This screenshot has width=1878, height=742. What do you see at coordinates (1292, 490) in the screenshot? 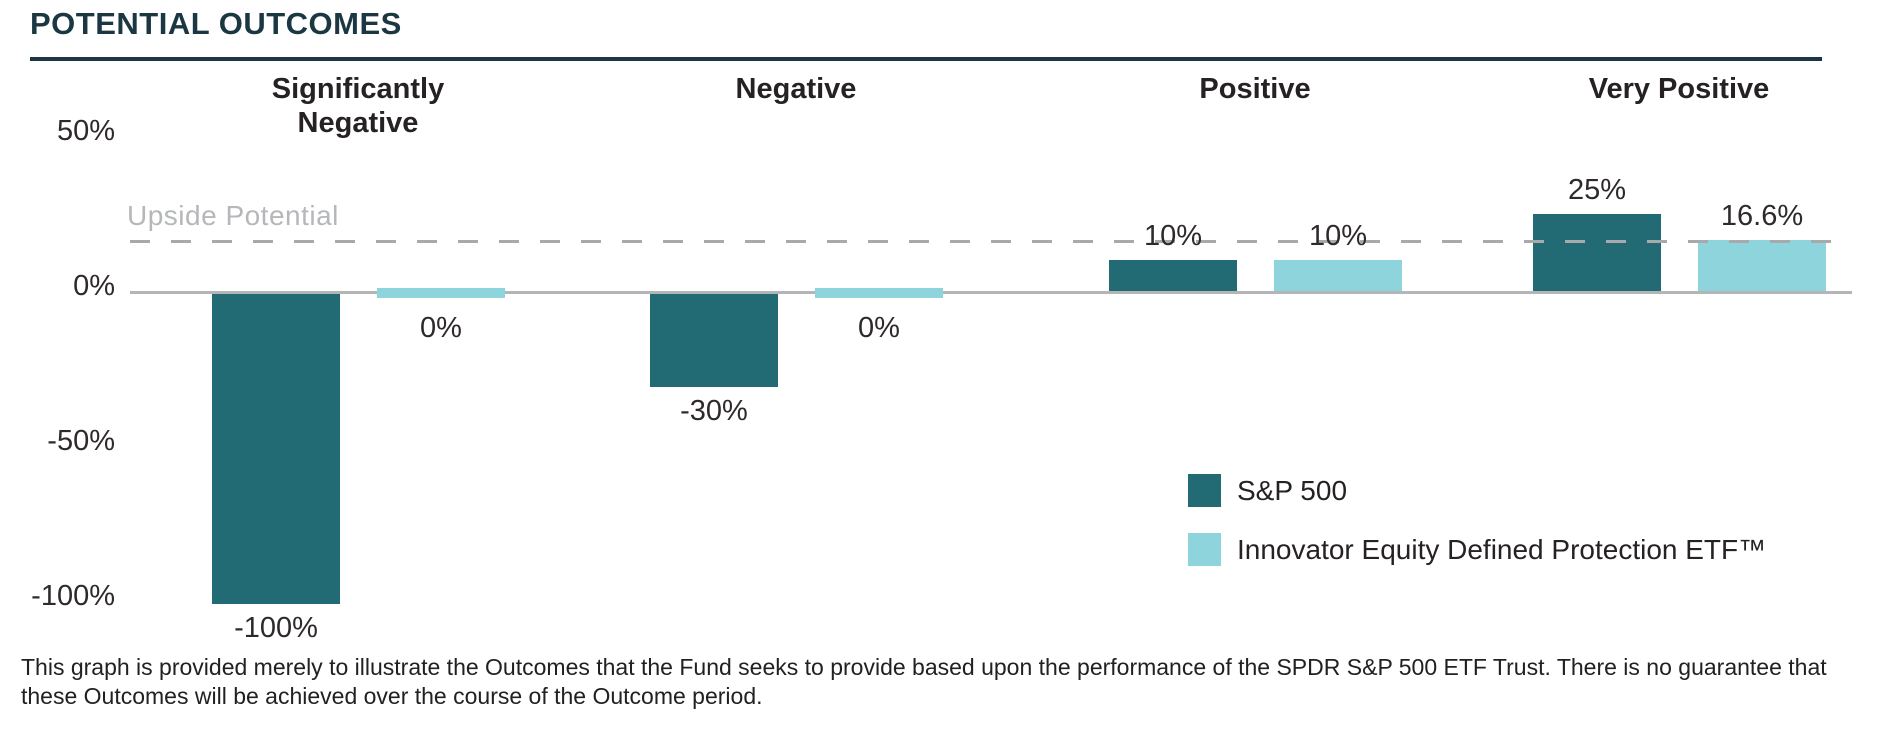
I see `legend-label-sp500: S&P 500` at bounding box center [1292, 490].